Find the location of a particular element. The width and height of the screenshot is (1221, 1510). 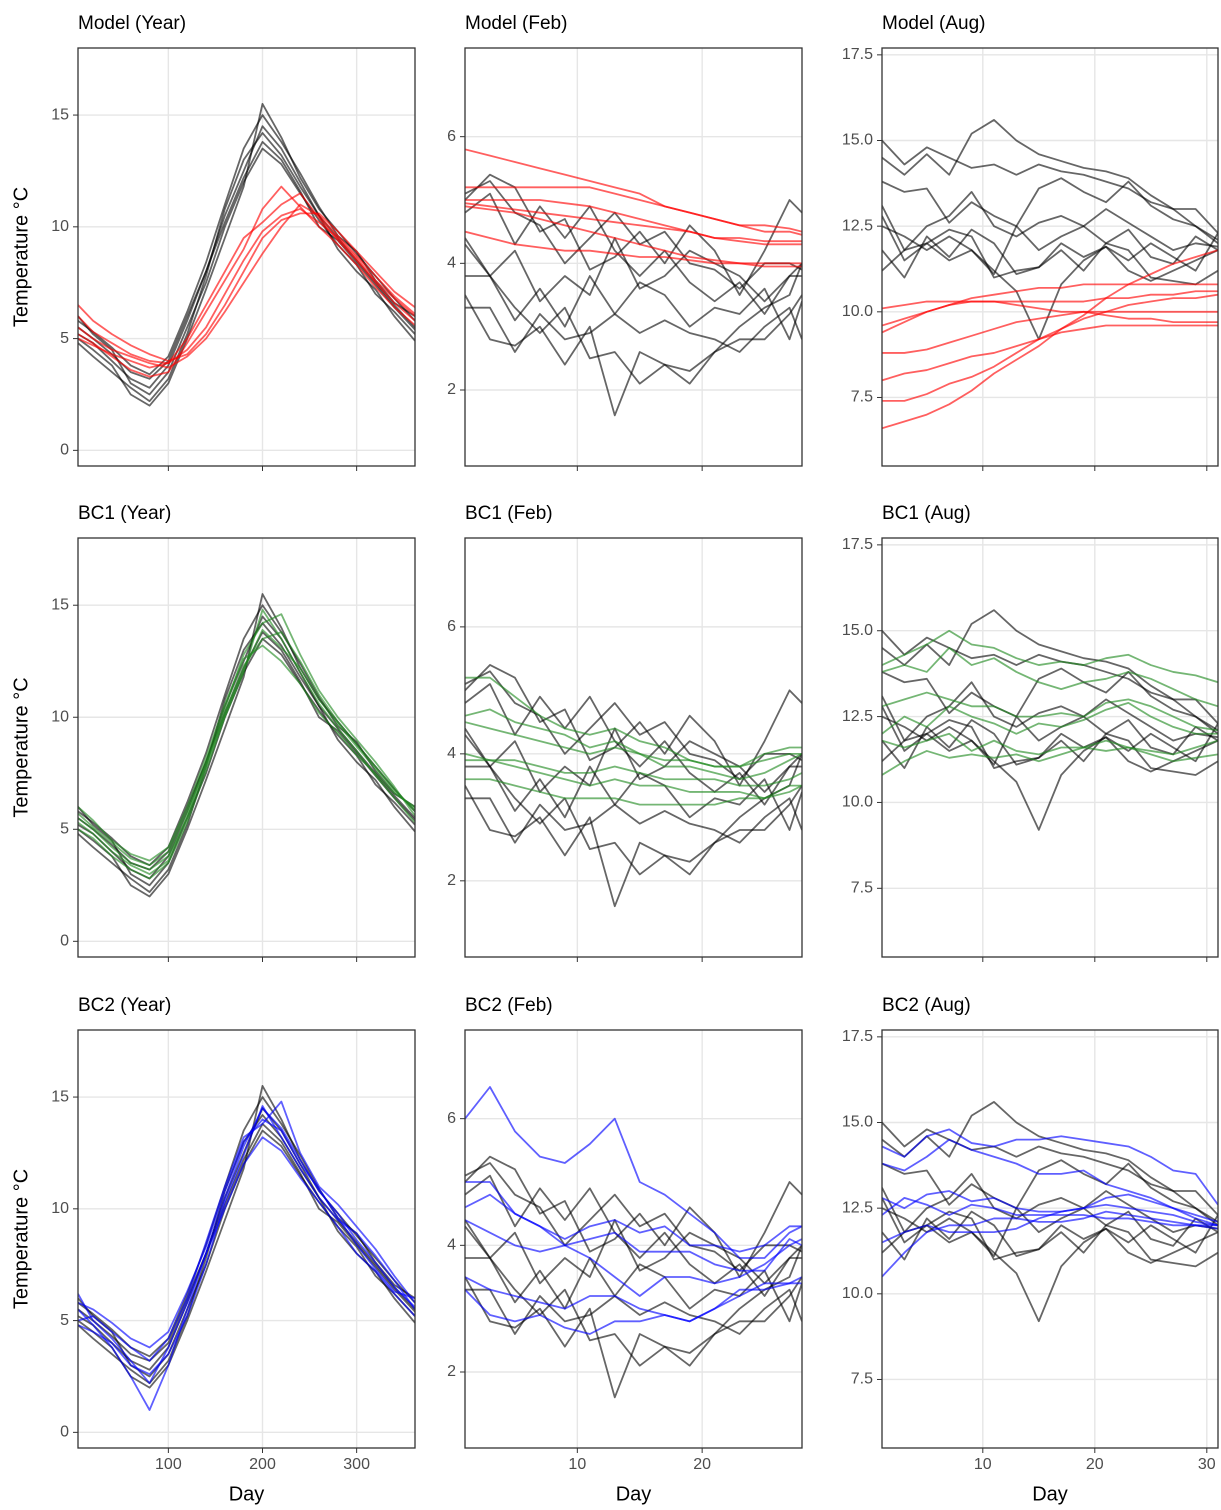

y-tick-label: 10 is located at coordinates (60, 1208).